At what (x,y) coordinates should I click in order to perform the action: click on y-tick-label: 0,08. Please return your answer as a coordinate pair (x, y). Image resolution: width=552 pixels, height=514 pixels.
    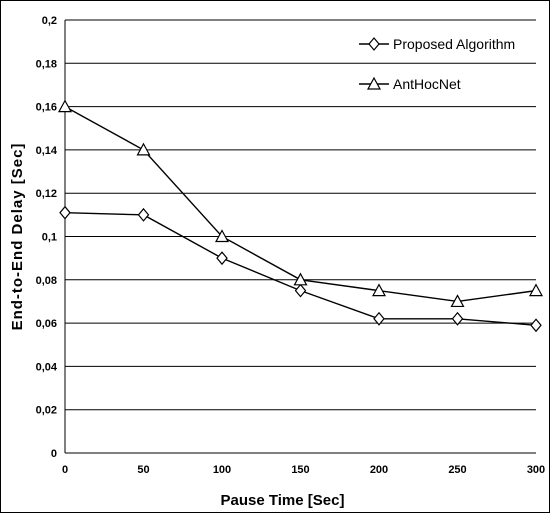
    Looking at the image, I should click on (46, 281).